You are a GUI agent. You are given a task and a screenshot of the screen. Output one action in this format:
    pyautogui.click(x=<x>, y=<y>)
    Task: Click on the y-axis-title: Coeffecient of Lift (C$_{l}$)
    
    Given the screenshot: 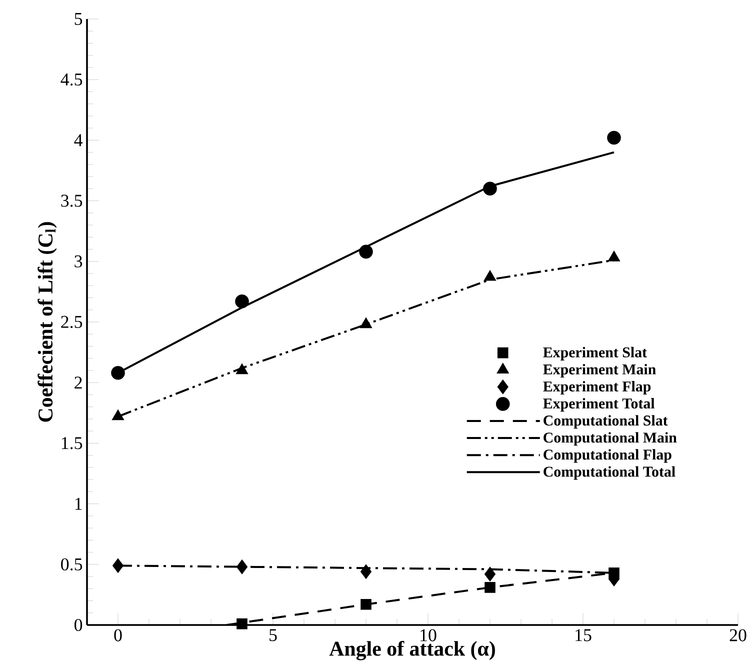 What is the action you would take?
    pyautogui.click(x=47, y=322)
    